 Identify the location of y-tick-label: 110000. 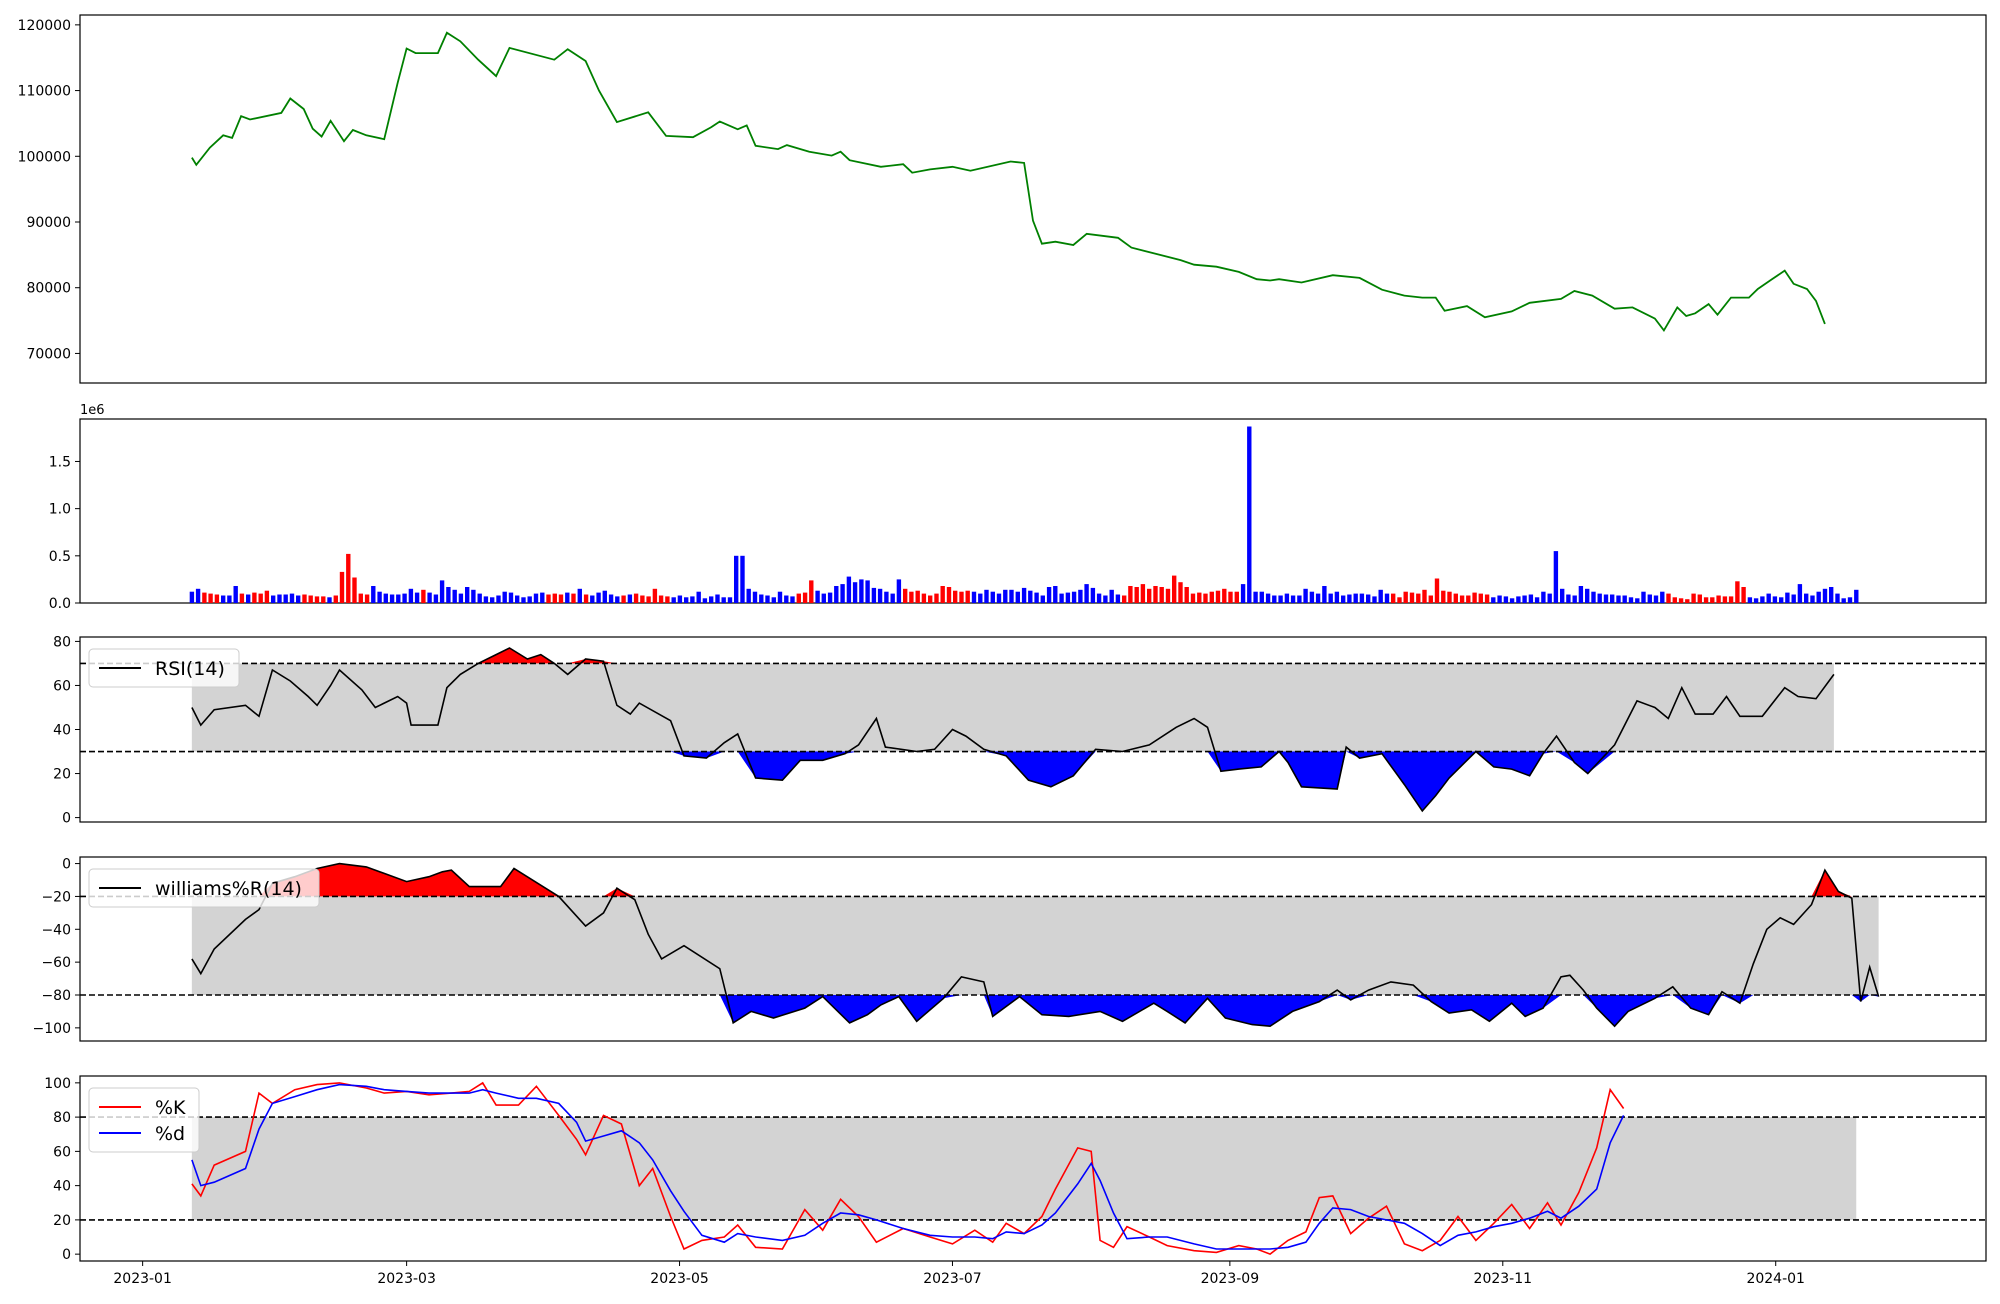
(44, 92).